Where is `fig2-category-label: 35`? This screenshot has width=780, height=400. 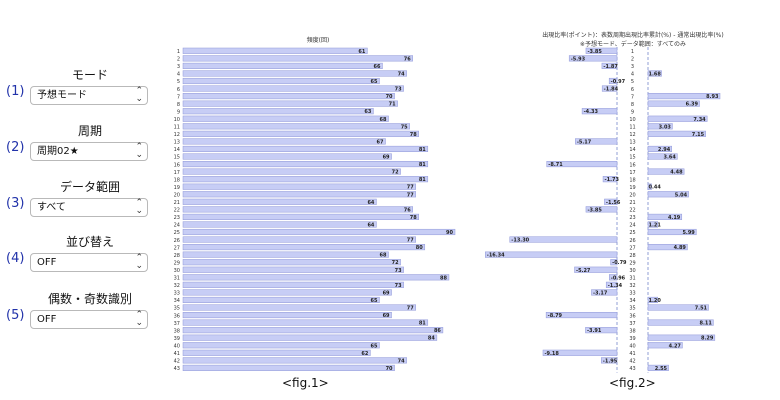 fig2-category-label: 35 is located at coordinates (632, 309).